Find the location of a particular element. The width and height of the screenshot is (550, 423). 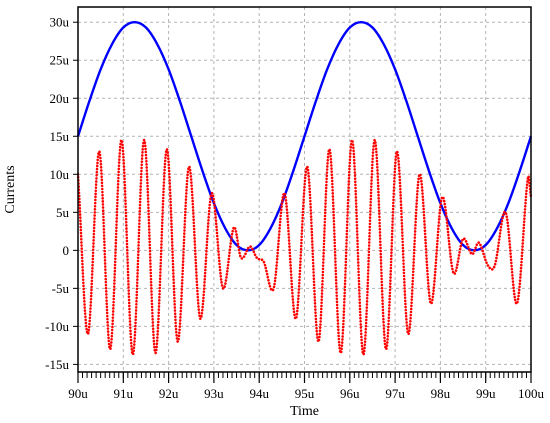

x-tick-label: 96u is located at coordinates (350, 393).